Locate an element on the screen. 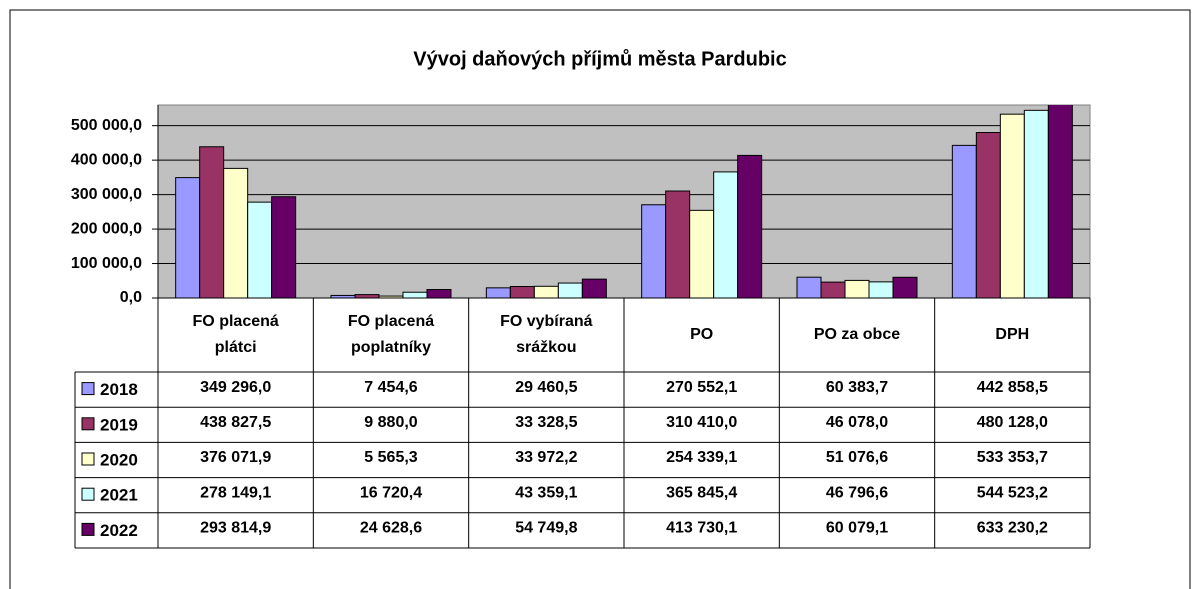 The height and width of the screenshot is (589, 1203). x-tick-label: FO placená poplatníky is located at coordinates (391, 334).